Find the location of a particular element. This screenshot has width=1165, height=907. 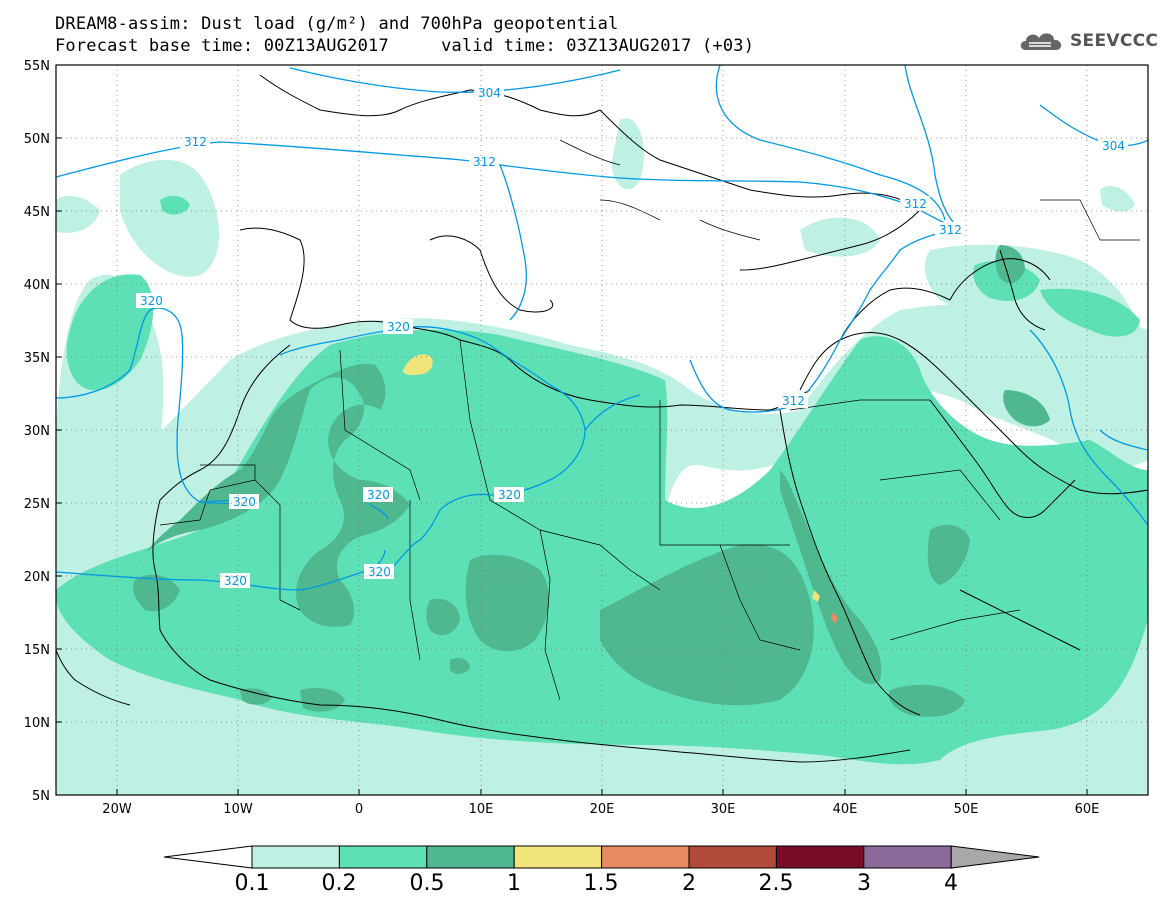

lat-label: 30N is located at coordinates (37, 431).